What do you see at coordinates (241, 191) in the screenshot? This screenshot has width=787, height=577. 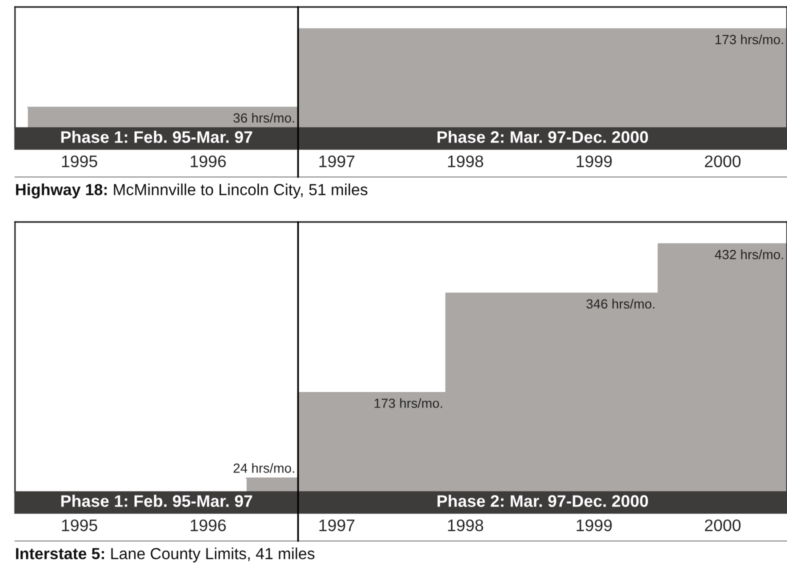 I see `text: McMinnville to Lincoln City, 51 miles` at bounding box center [241, 191].